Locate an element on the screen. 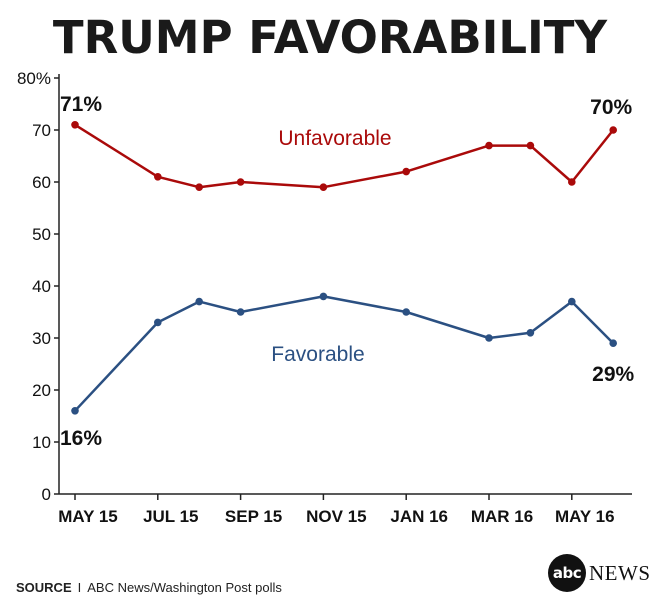 The height and width of the screenshot is (608, 660). y-tick-label: 40 is located at coordinates (41, 286).